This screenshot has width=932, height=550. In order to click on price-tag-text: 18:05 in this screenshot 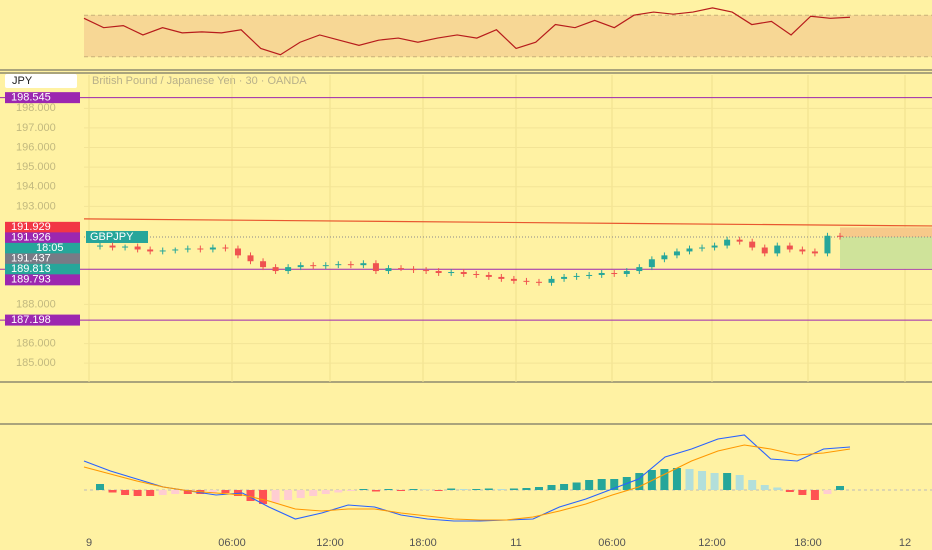, I will do `click(50, 248)`.